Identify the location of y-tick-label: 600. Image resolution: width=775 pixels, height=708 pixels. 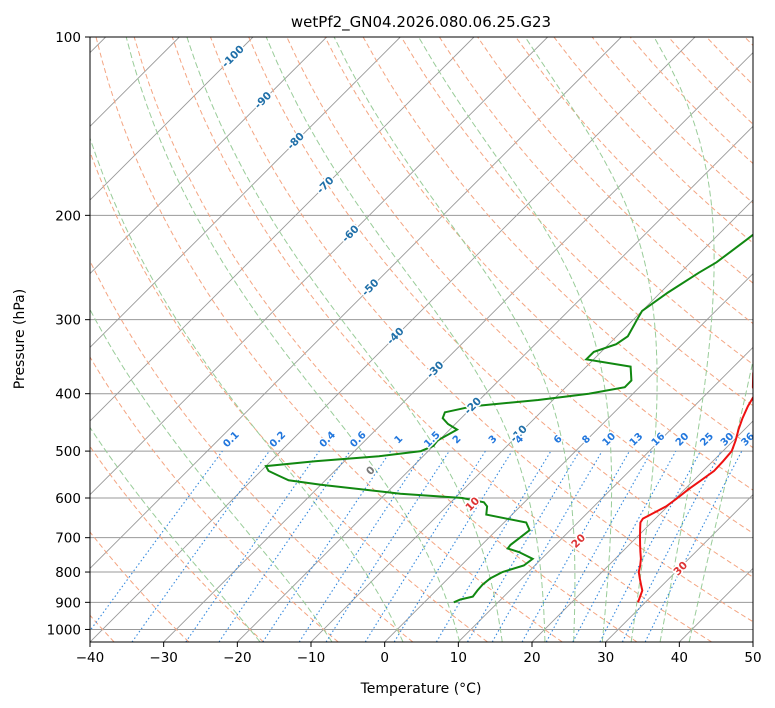
(68, 499).